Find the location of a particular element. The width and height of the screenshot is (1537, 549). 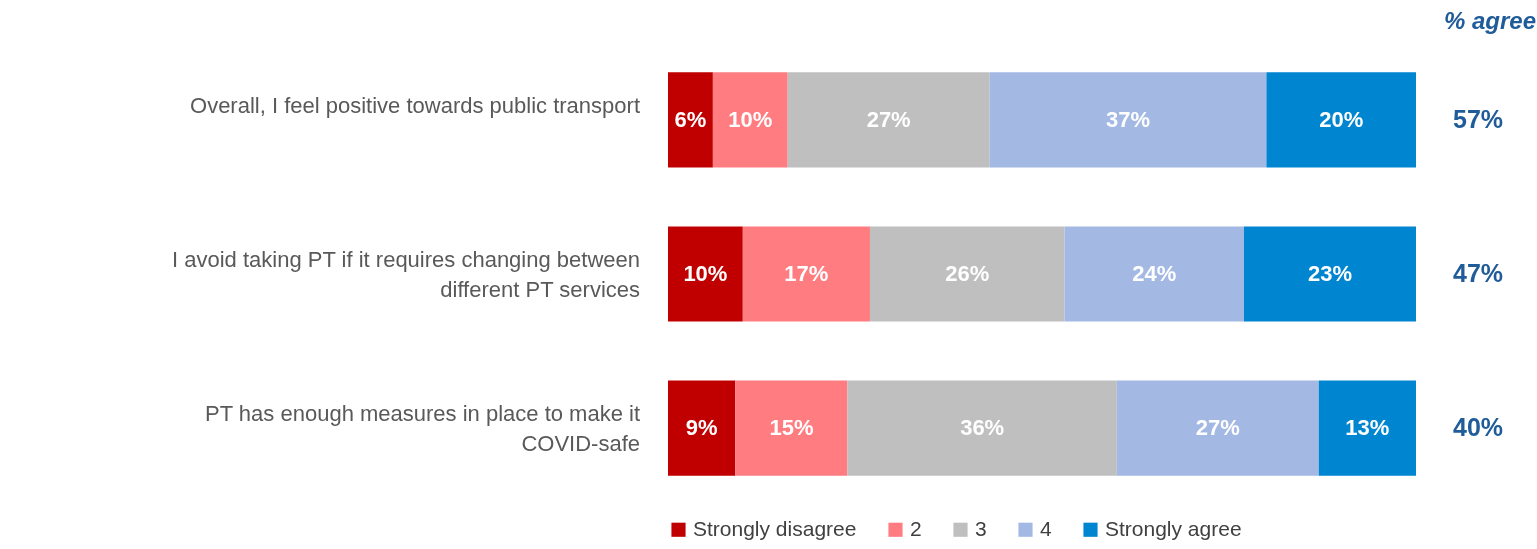

data-label: 37% is located at coordinates (1128, 119).